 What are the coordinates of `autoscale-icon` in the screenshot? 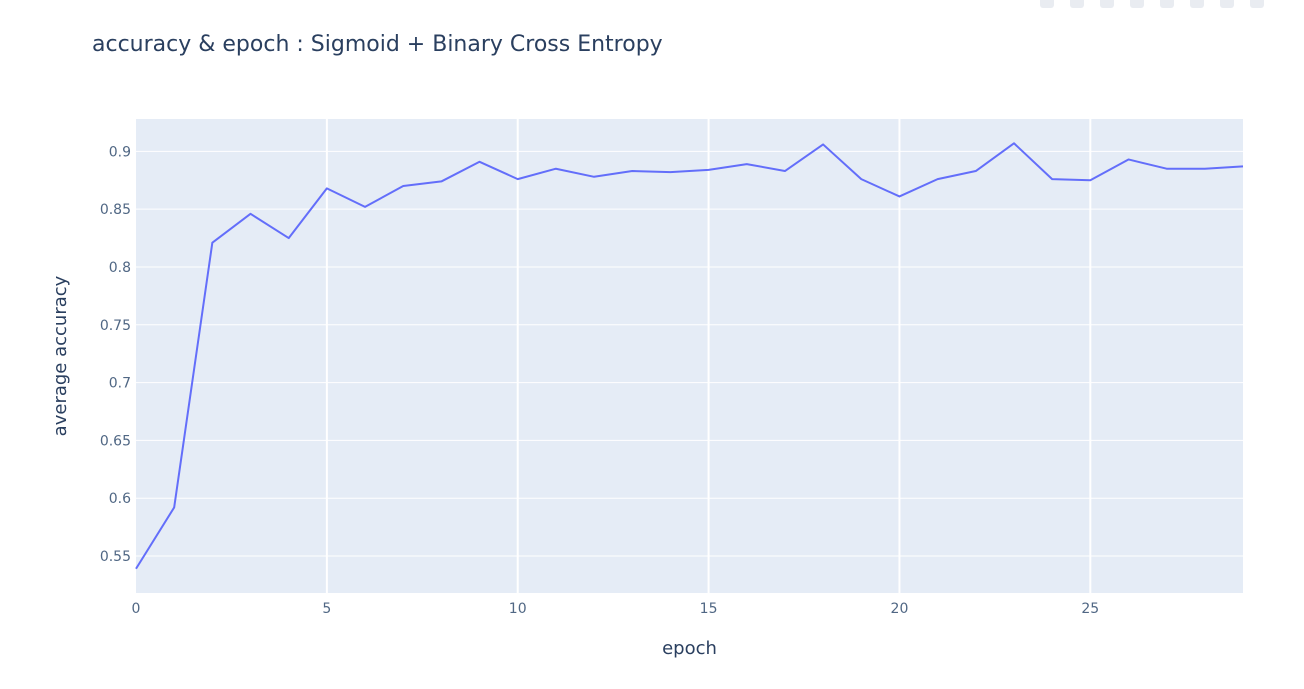 It's located at (1197, 4).